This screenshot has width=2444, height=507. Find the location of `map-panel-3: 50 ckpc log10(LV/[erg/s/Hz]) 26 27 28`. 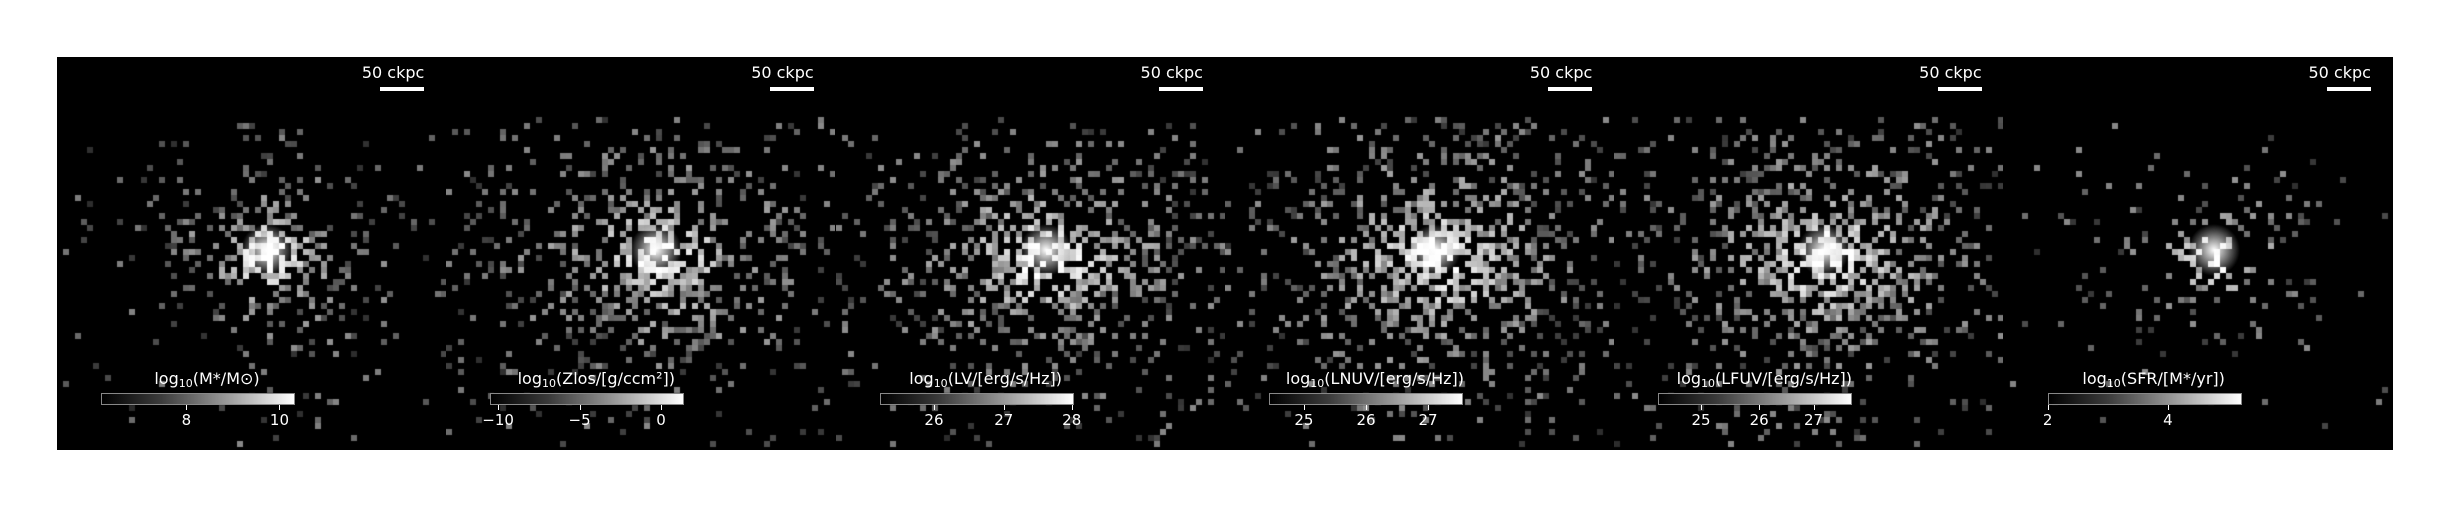

map-panel-3: 50 ckpc log10(LV/[erg/s/Hz]) 26 27 28 is located at coordinates (1030, 253).